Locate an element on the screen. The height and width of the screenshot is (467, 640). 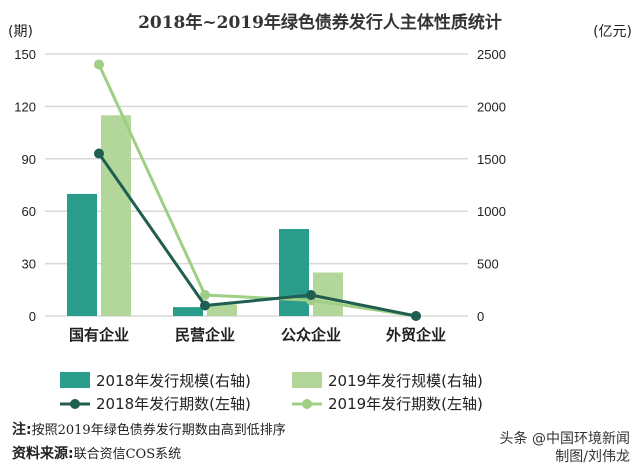
right-tick-label: 2500 is located at coordinates (491, 54).